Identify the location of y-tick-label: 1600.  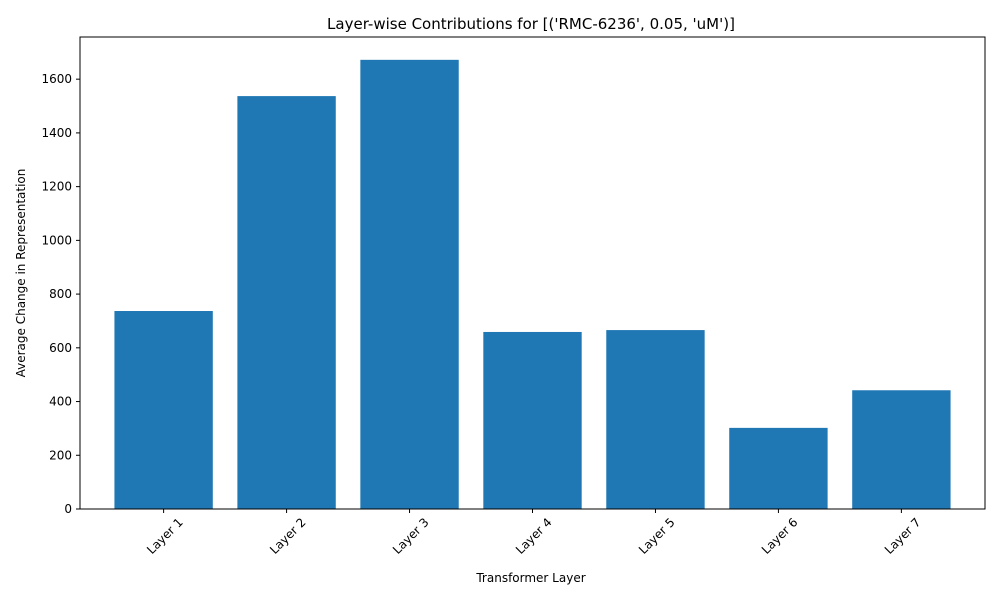
(56, 79).